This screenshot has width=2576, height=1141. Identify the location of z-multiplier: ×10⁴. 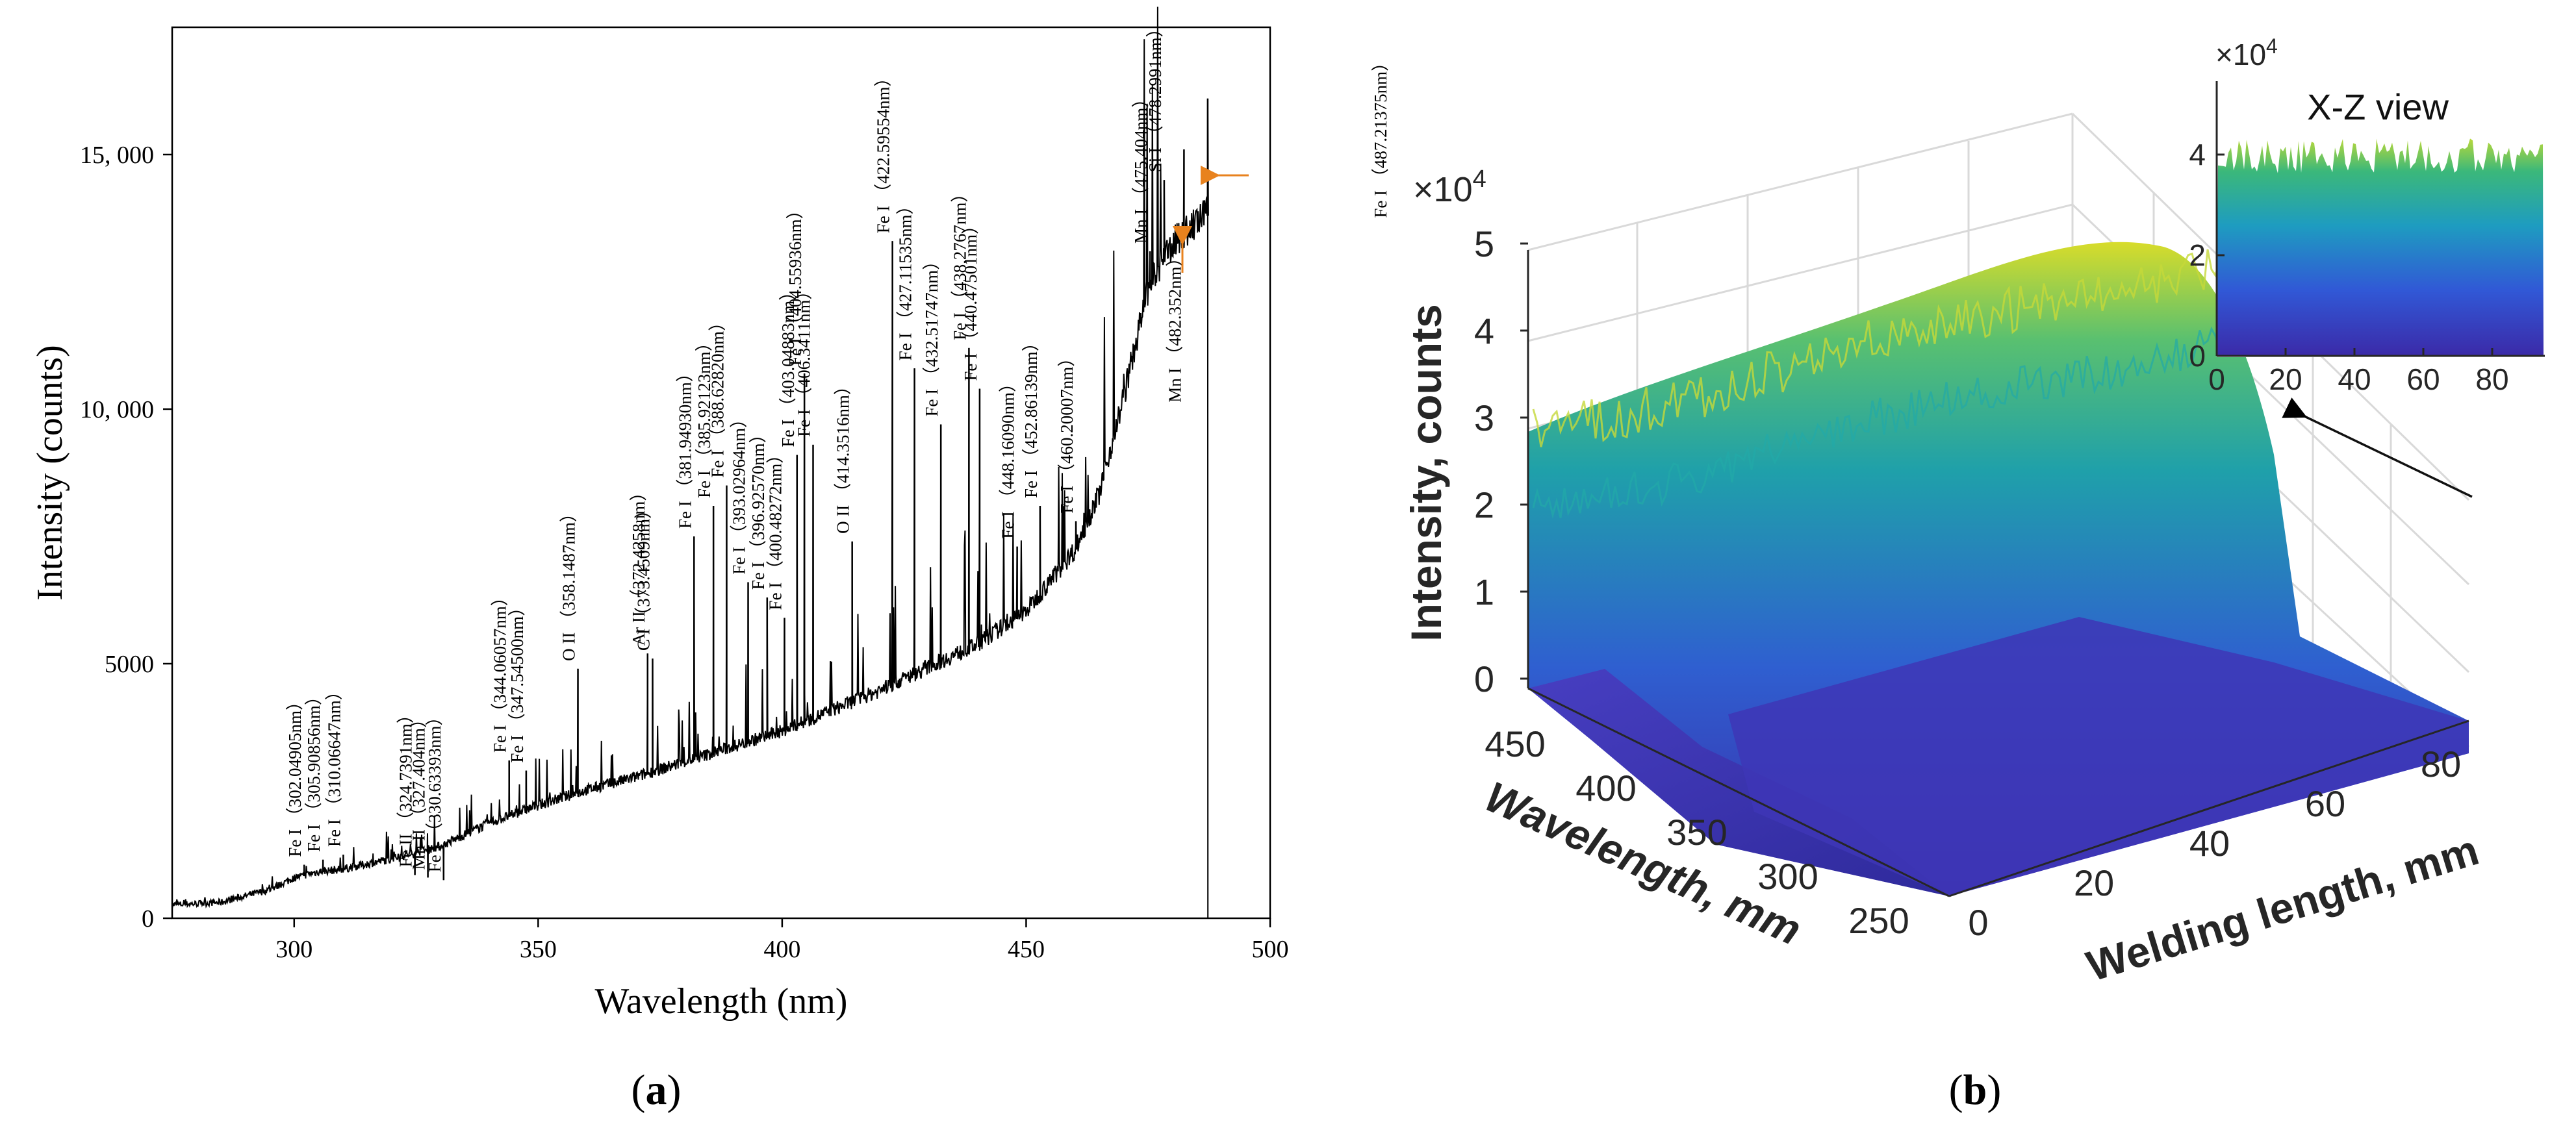
(1449, 187).